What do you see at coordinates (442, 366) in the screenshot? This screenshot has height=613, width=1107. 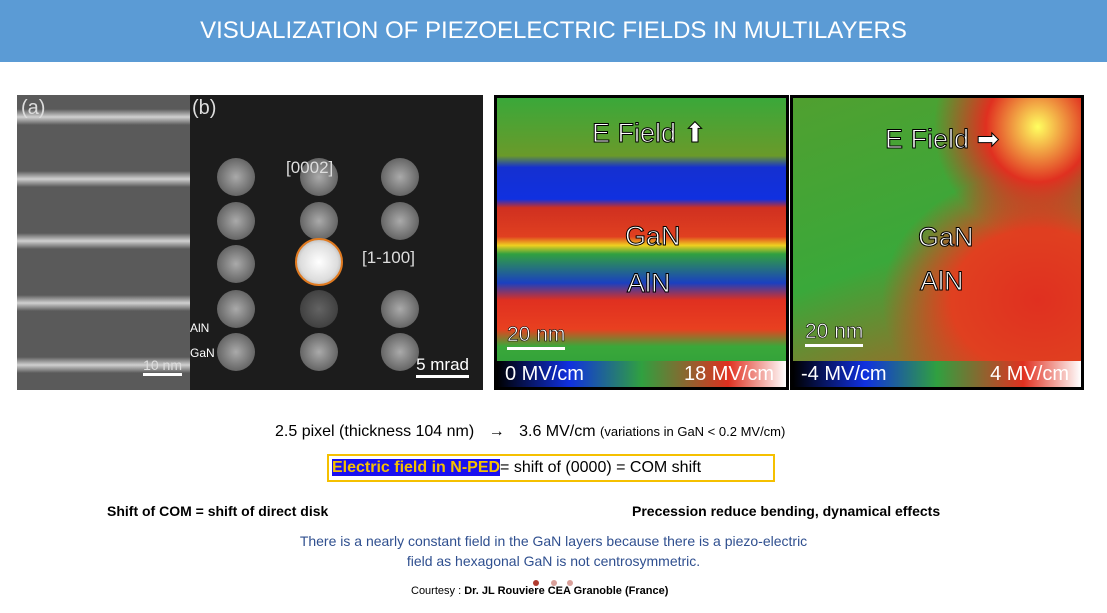 I see `scale-bar-b: 5 mrad` at bounding box center [442, 366].